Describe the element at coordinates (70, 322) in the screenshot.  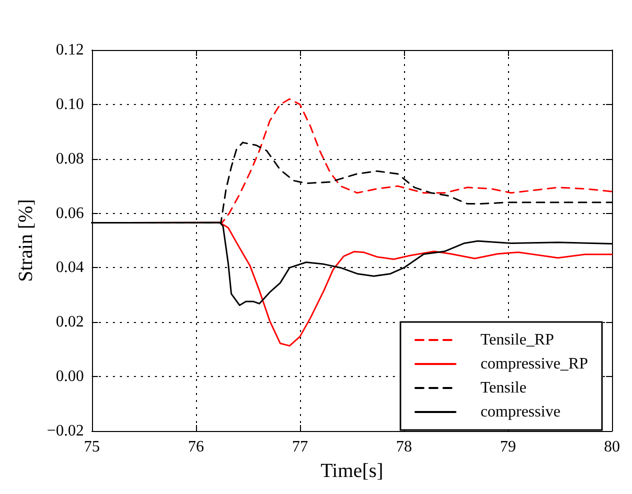
I see `y-tick-label: 0.02` at that location.